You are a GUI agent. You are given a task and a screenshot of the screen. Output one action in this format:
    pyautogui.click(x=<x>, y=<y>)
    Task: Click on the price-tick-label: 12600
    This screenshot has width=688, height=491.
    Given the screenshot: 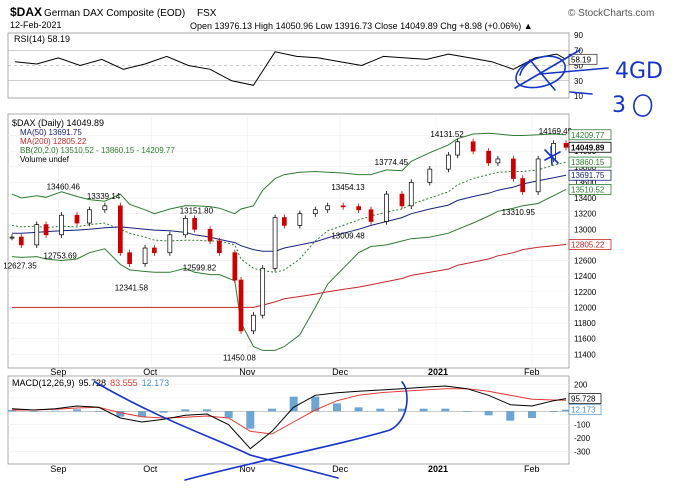 What is the action you would take?
    pyautogui.click(x=585, y=261)
    